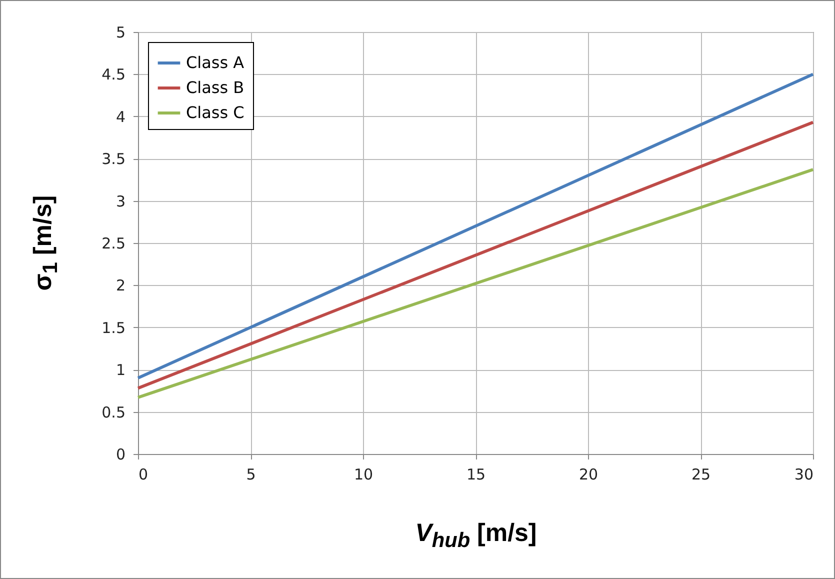  What do you see at coordinates (121, 201) in the screenshot?
I see `y-tick-label: 3` at bounding box center [121, 201].